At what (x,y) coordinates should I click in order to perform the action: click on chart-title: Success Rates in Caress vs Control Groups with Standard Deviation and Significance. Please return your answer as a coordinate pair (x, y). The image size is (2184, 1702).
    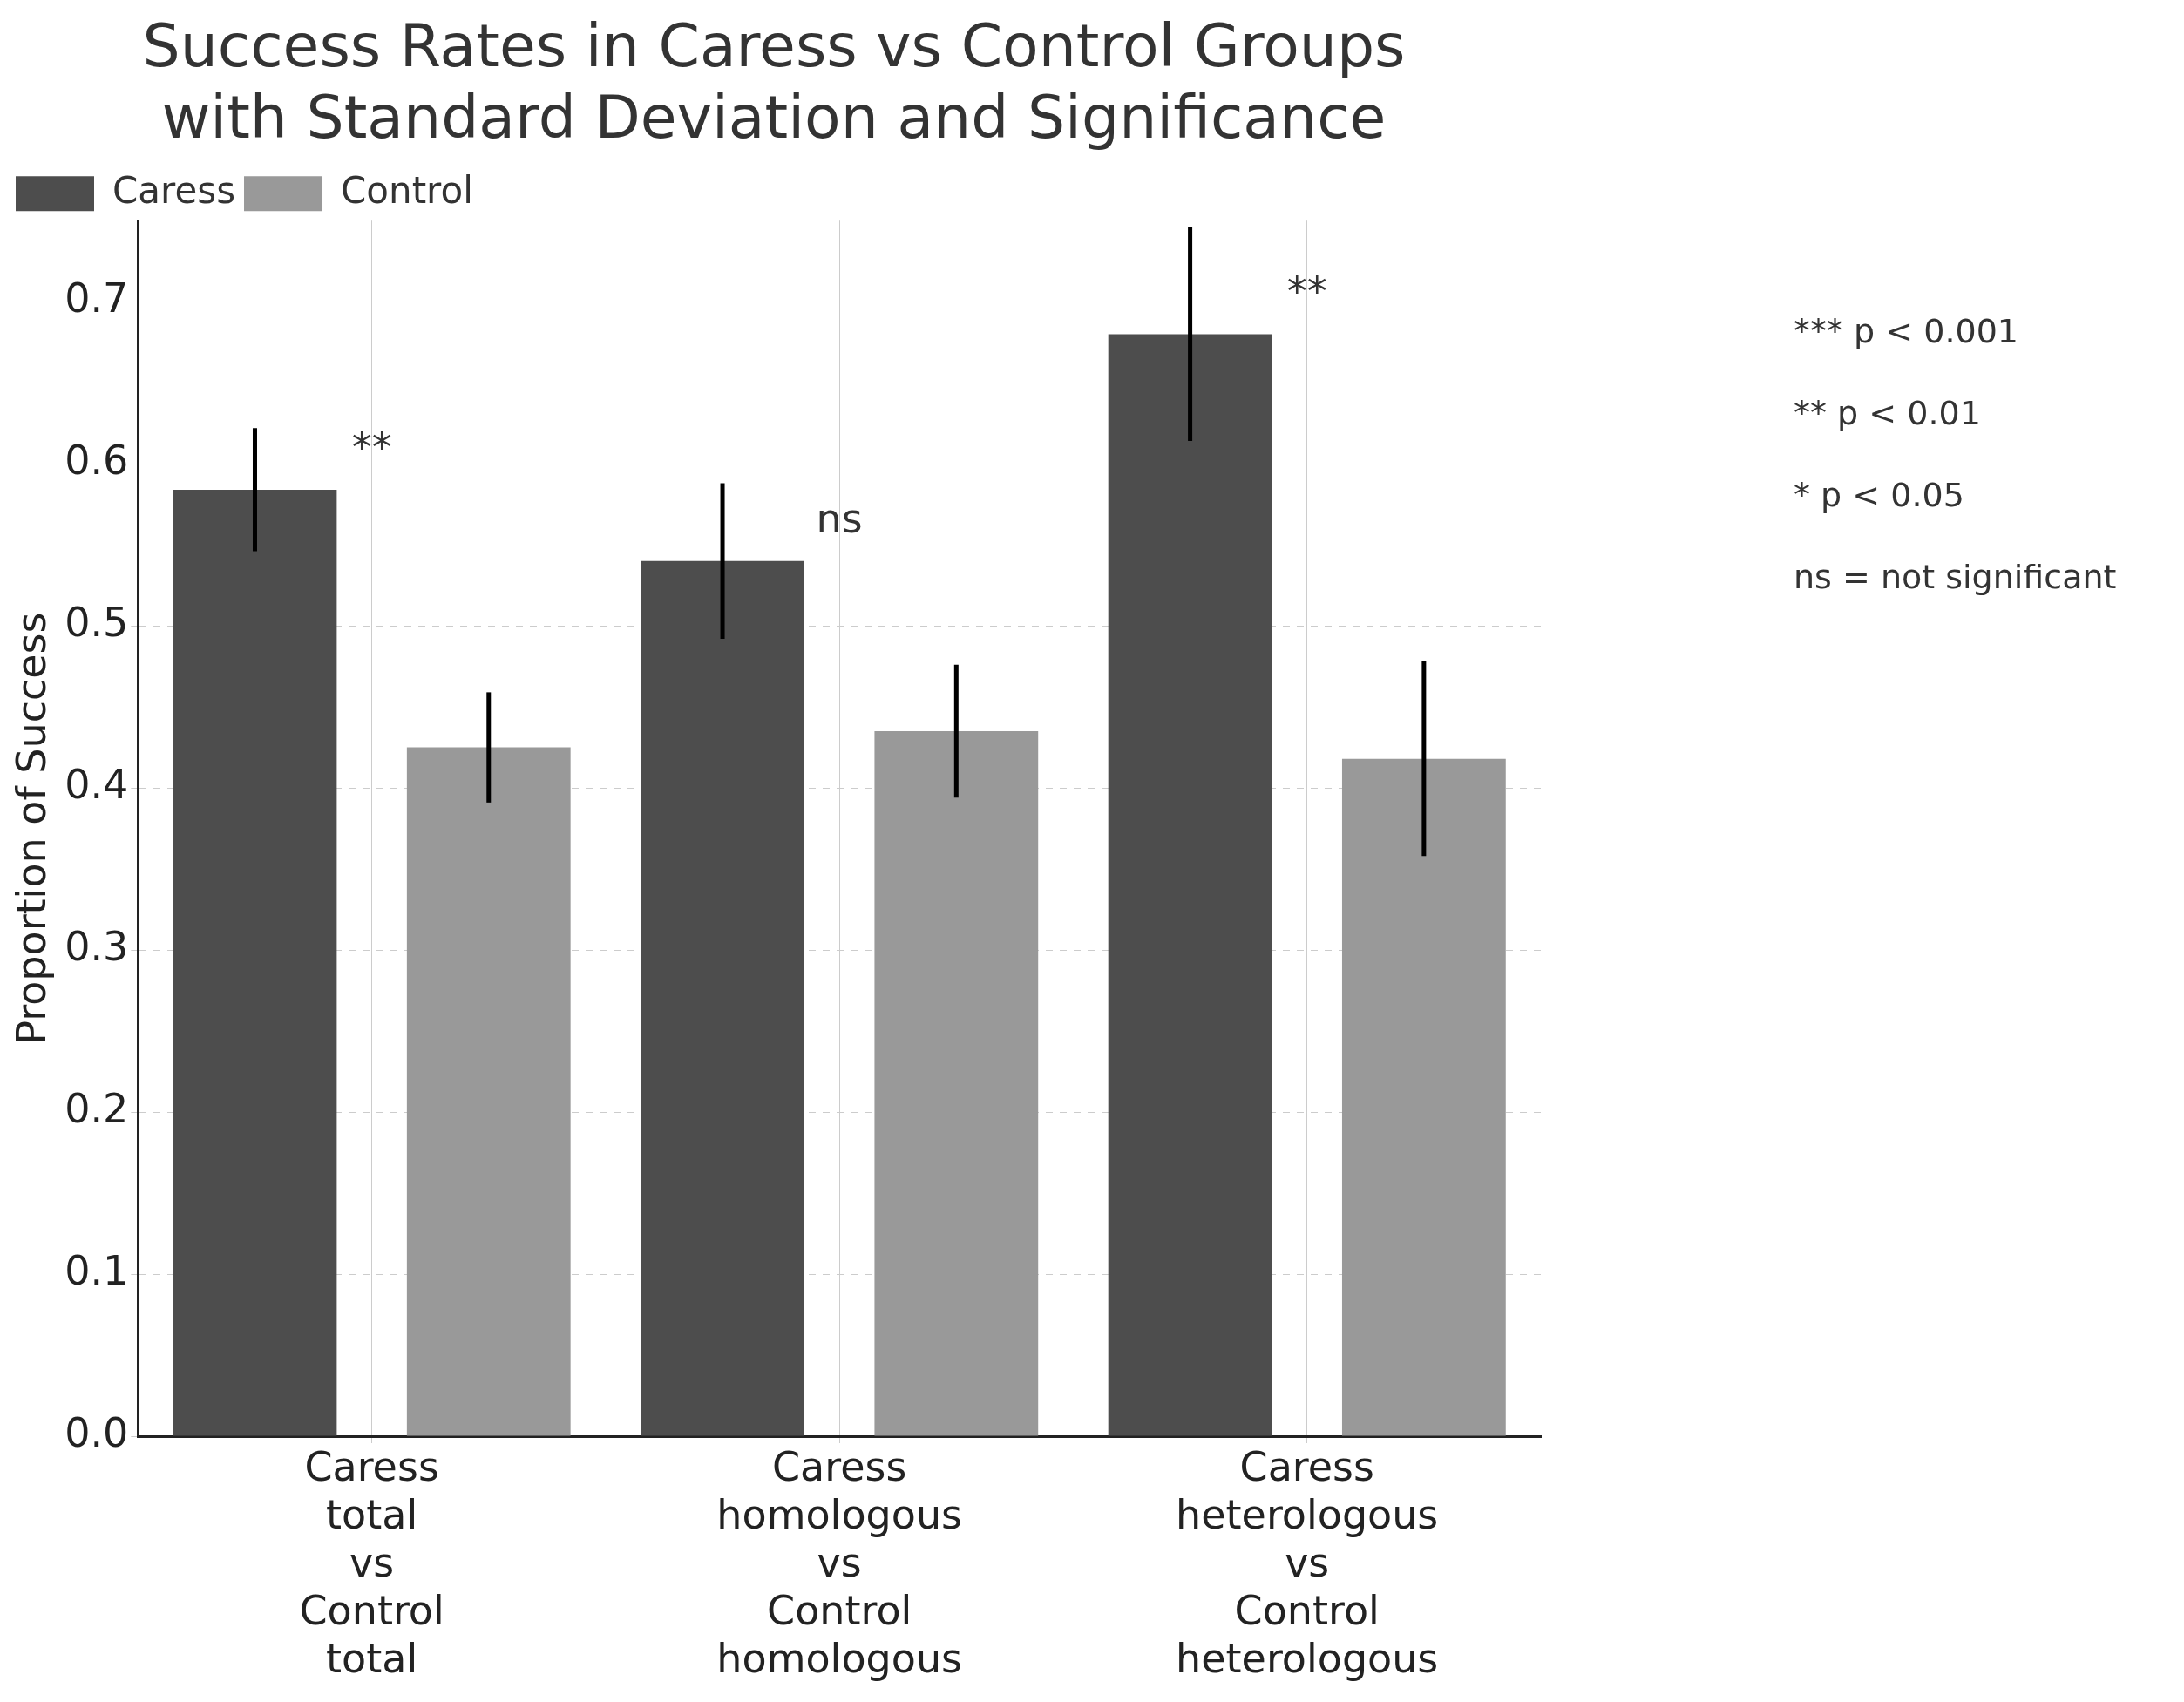
    Looking at the image, I should click on (774, 82).